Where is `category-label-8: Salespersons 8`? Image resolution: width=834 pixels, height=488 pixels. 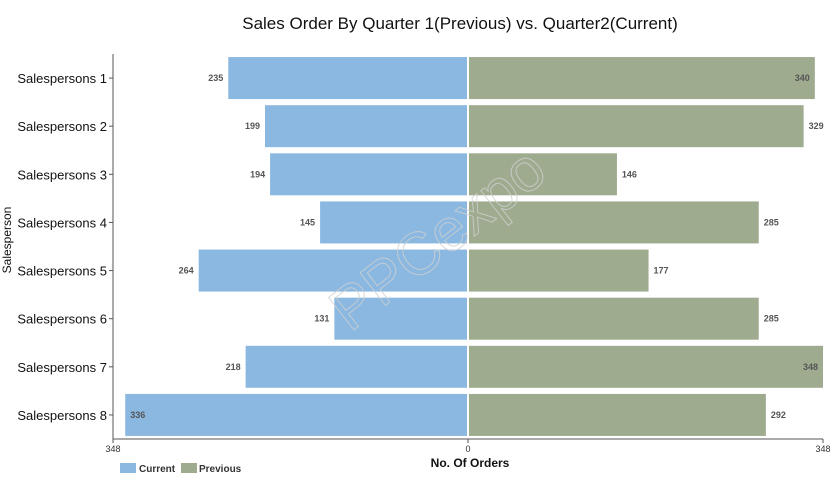 category-label-8: Salespersons 8 is located at coordinates (62, 415).